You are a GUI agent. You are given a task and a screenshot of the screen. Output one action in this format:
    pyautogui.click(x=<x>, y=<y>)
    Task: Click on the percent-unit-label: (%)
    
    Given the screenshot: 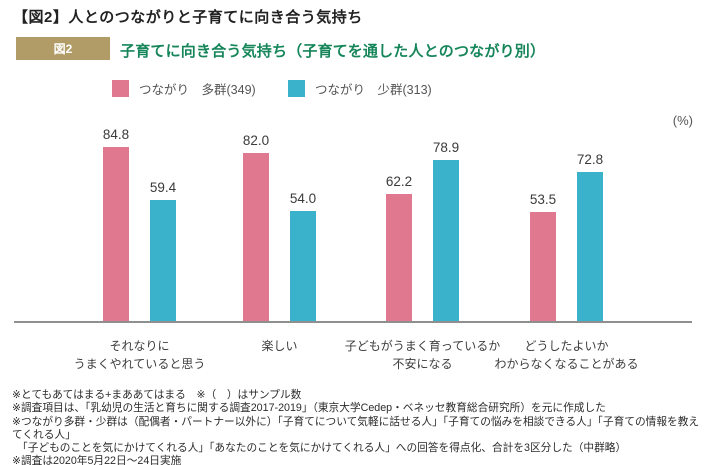 What is the action you would take?
    pyautogui.click(x=682, y=120)
    